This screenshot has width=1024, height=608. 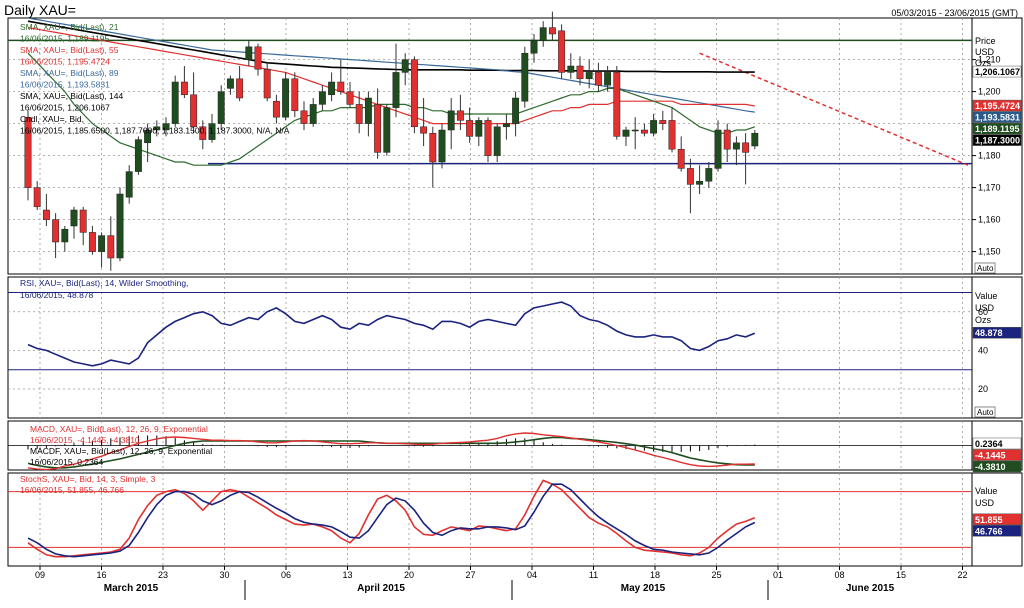 What do you see at coordinates (131, 588) in the screenshot?
I see `month-label: March 2015` at bounding box center [131, 588].